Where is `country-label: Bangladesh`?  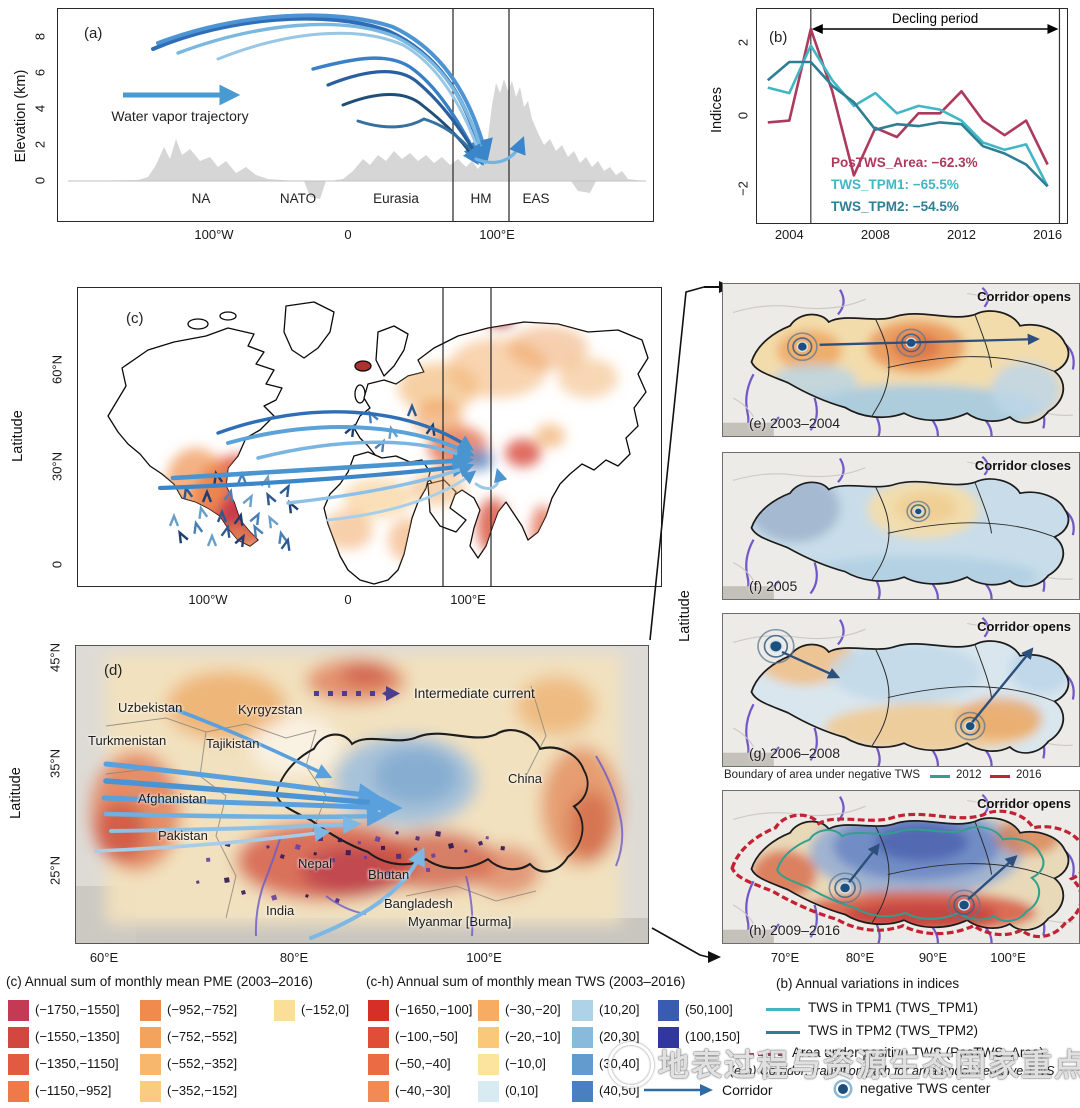
country-label: Bangladesh is located at coordinates (418, 903).